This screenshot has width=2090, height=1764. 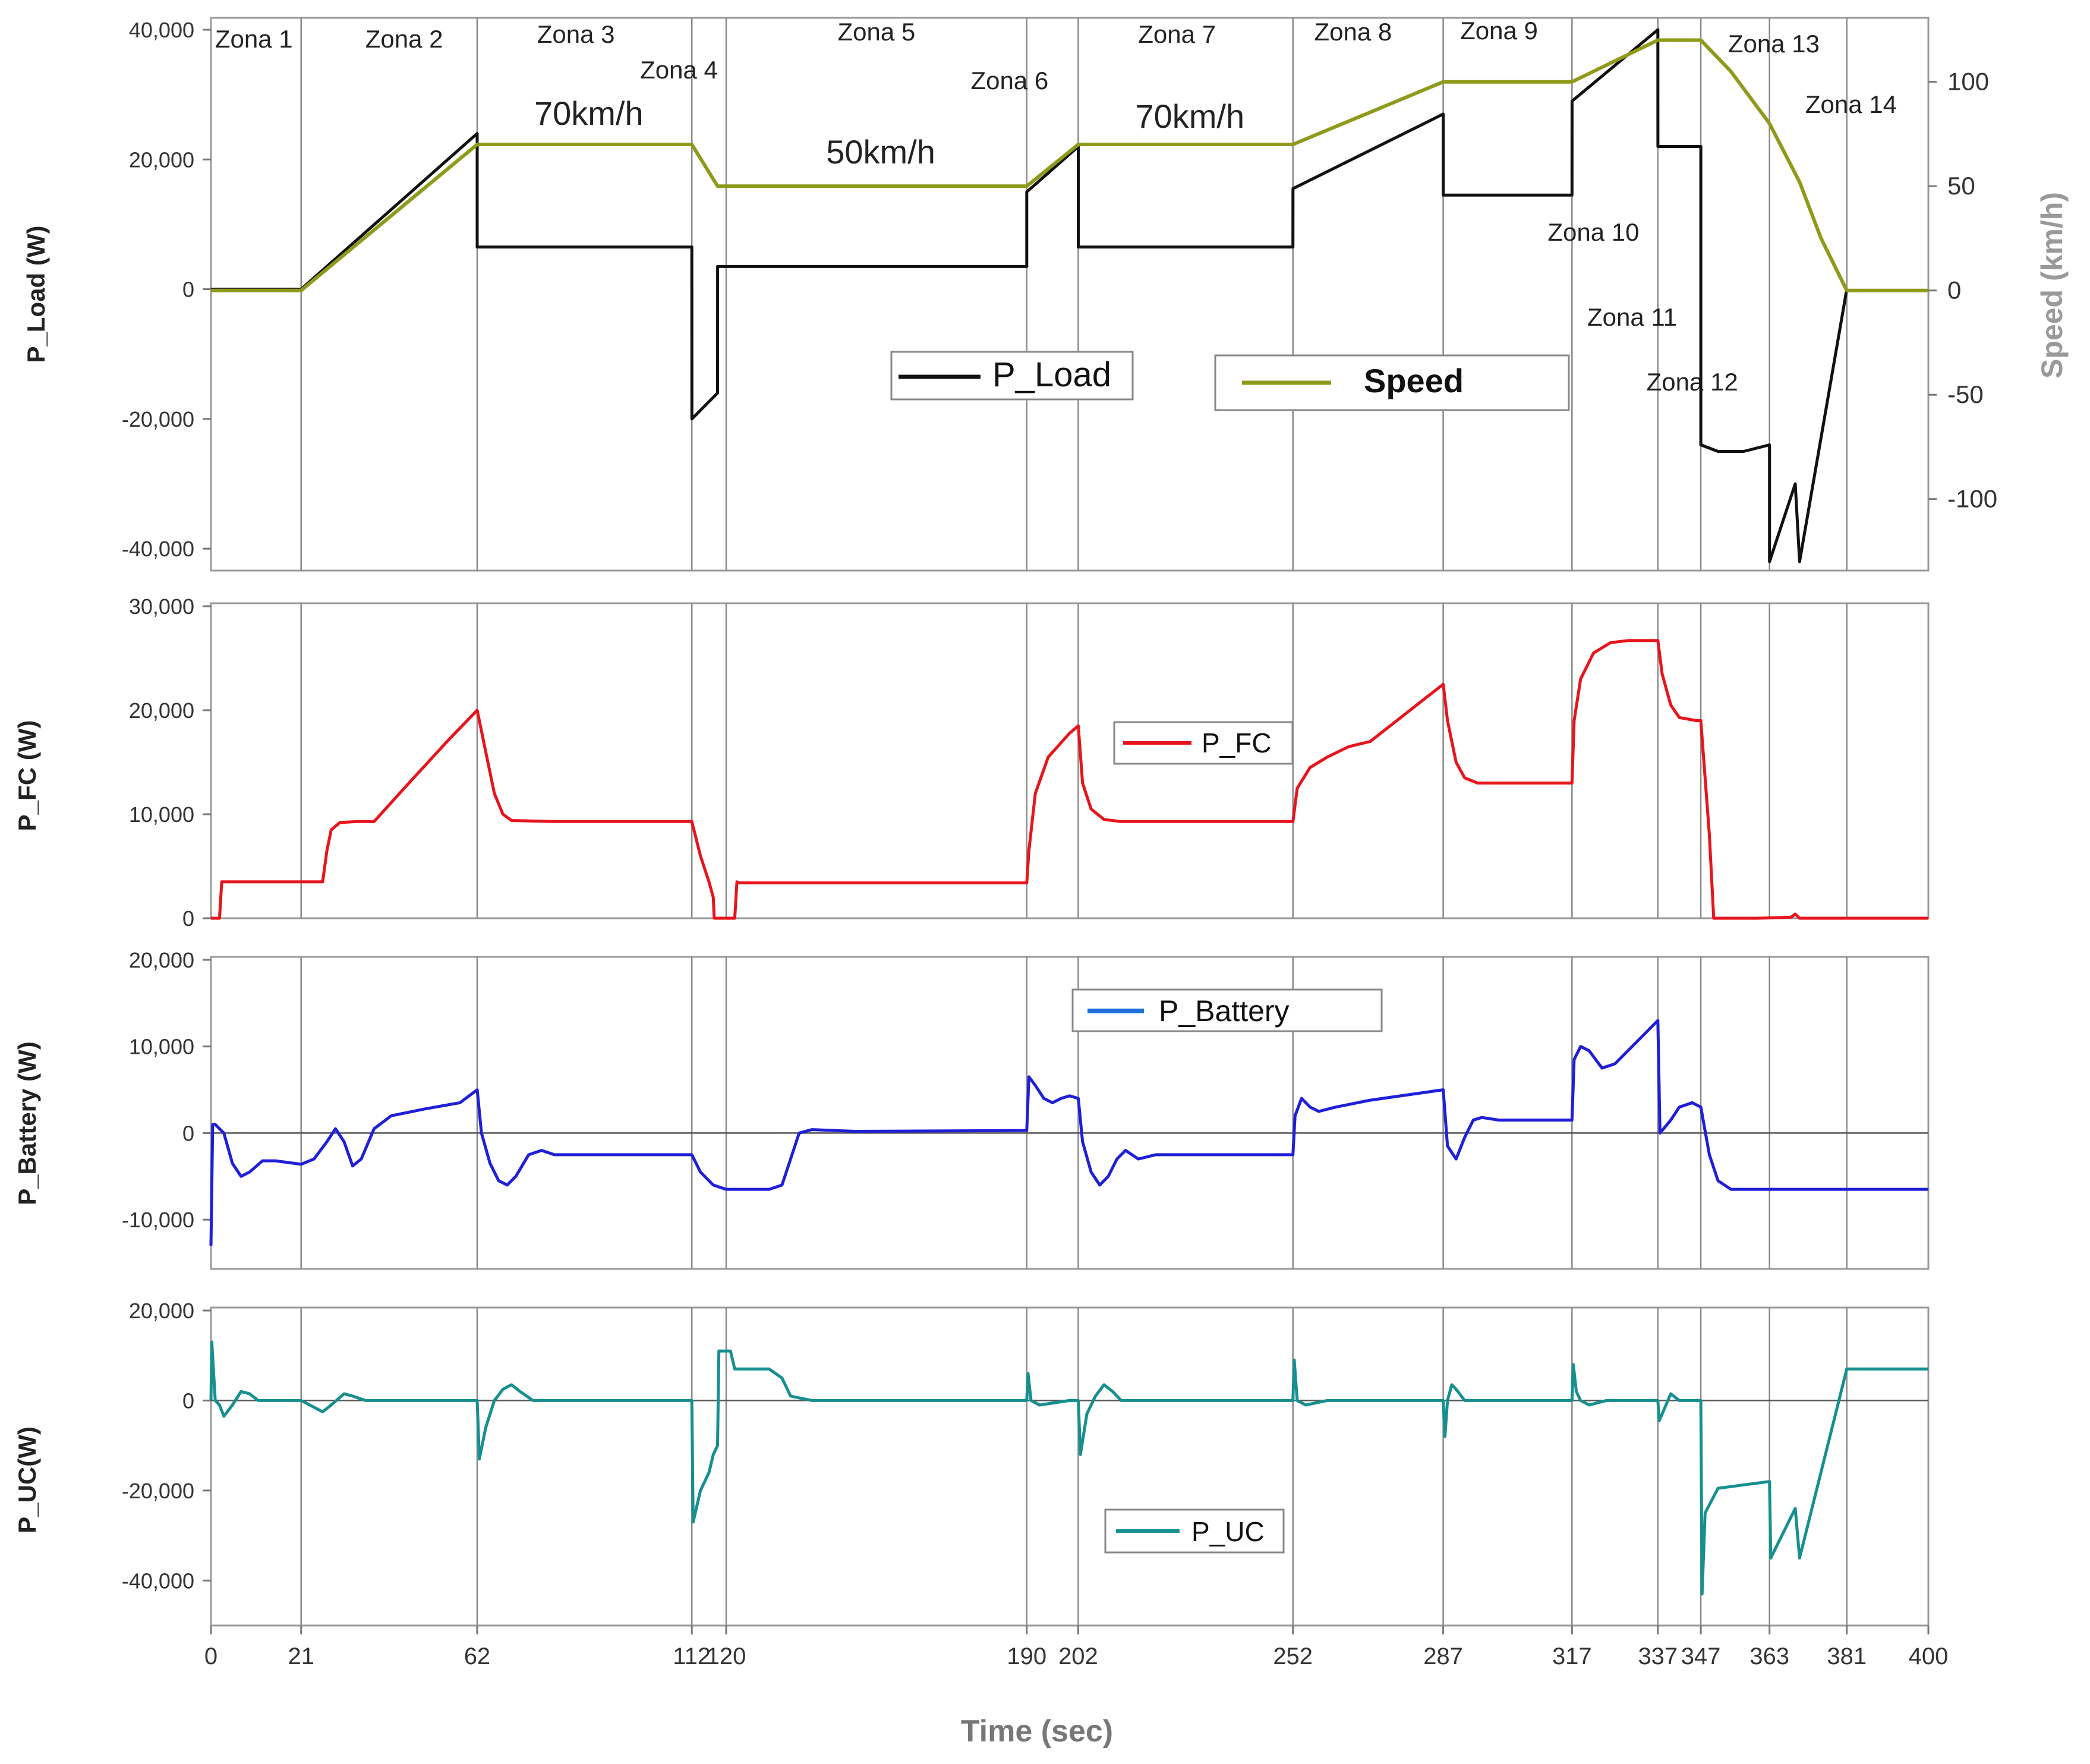 What do you see at coordinates (1353, 32) in the screenshot?
I see `zone-label: Zona 8` at bounding box center [1353, 32].